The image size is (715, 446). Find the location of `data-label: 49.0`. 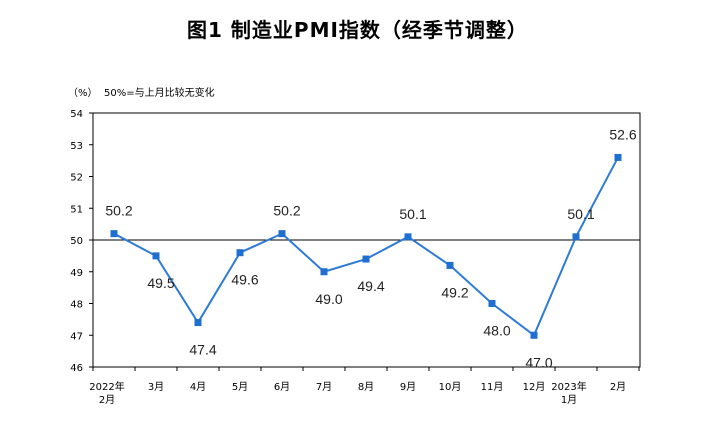

data-label: 49.0 is located at coordinates (328, 299).